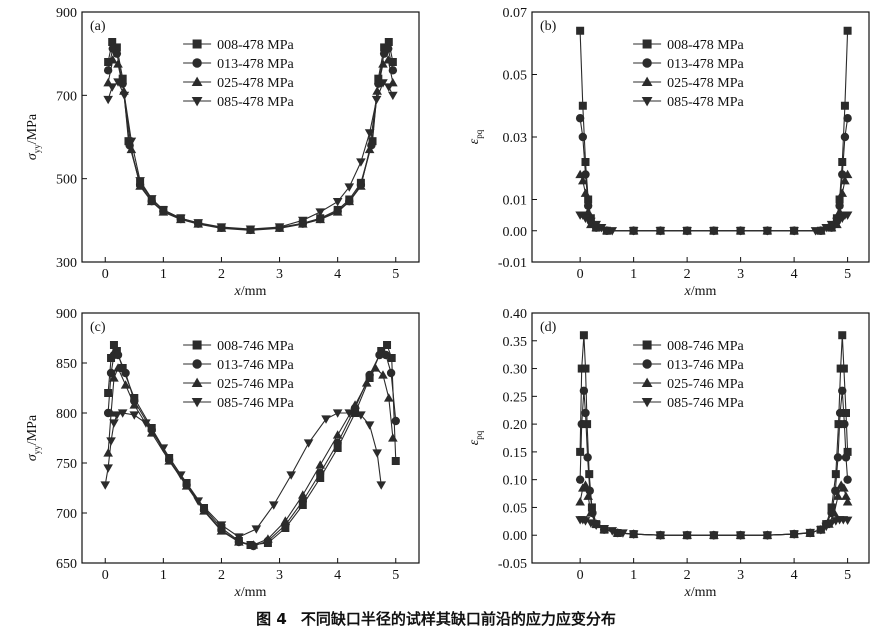 The height and width of the screenshot is (635, 872). I want to click on x-axis-label: x/mm, so click(700, 592).